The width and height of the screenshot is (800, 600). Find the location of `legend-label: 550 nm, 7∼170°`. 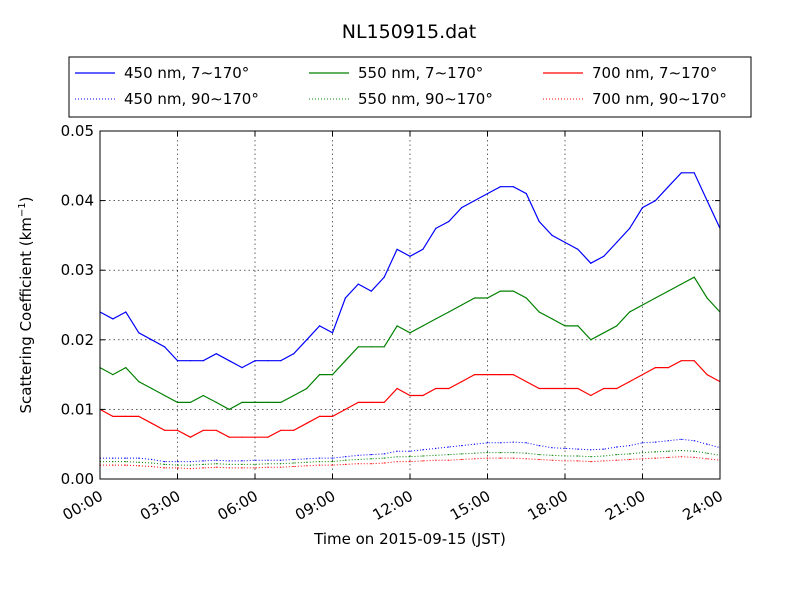

legend-label: 550 nm, 7∼170° is located at coordinates (420, 73).